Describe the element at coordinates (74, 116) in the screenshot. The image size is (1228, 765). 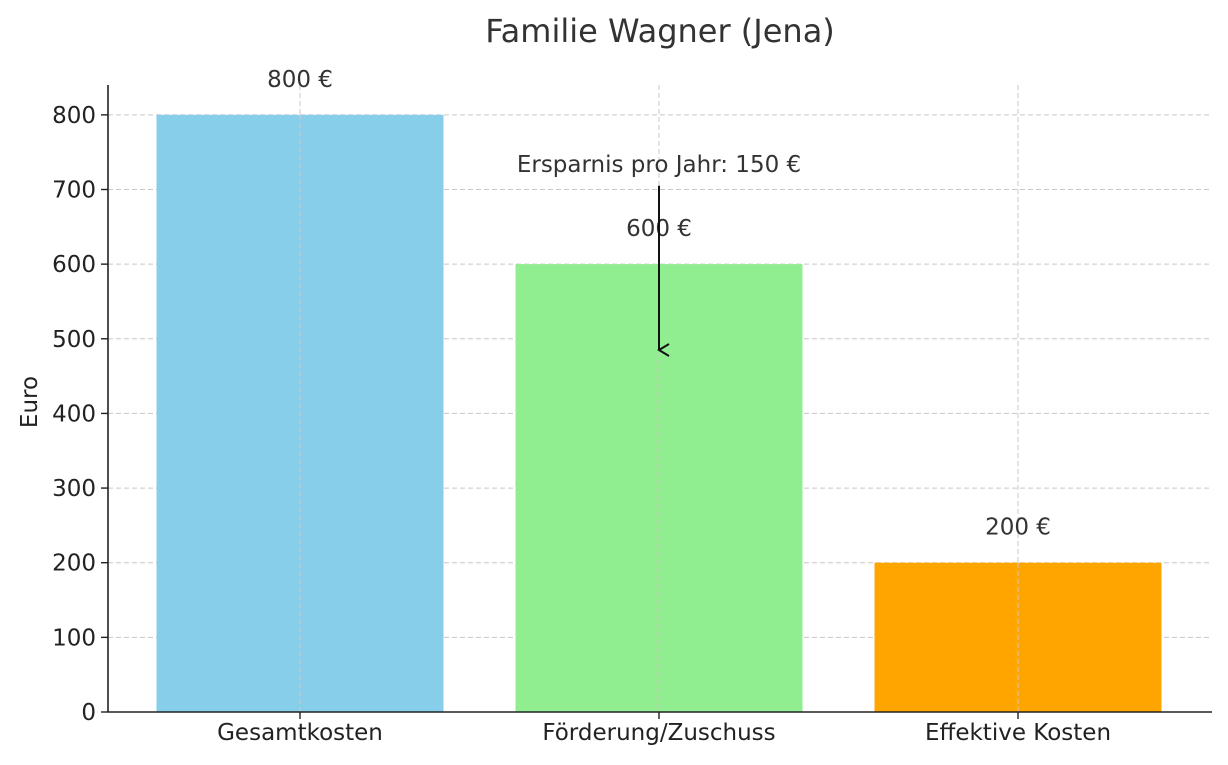
I see `y-tick-label: 800` at that location.